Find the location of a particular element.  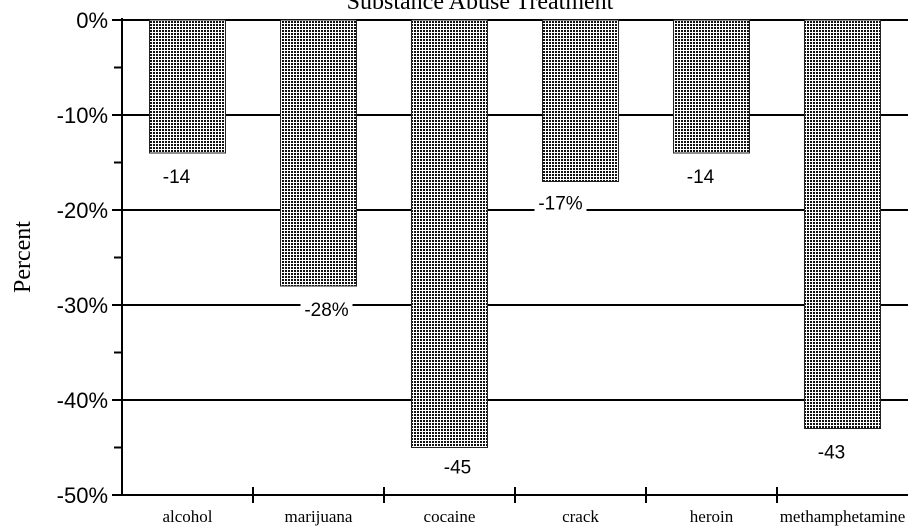

y-tick-labels: 0% -10% -20% -30% -40% -50% is located at coordinates (82, 258).